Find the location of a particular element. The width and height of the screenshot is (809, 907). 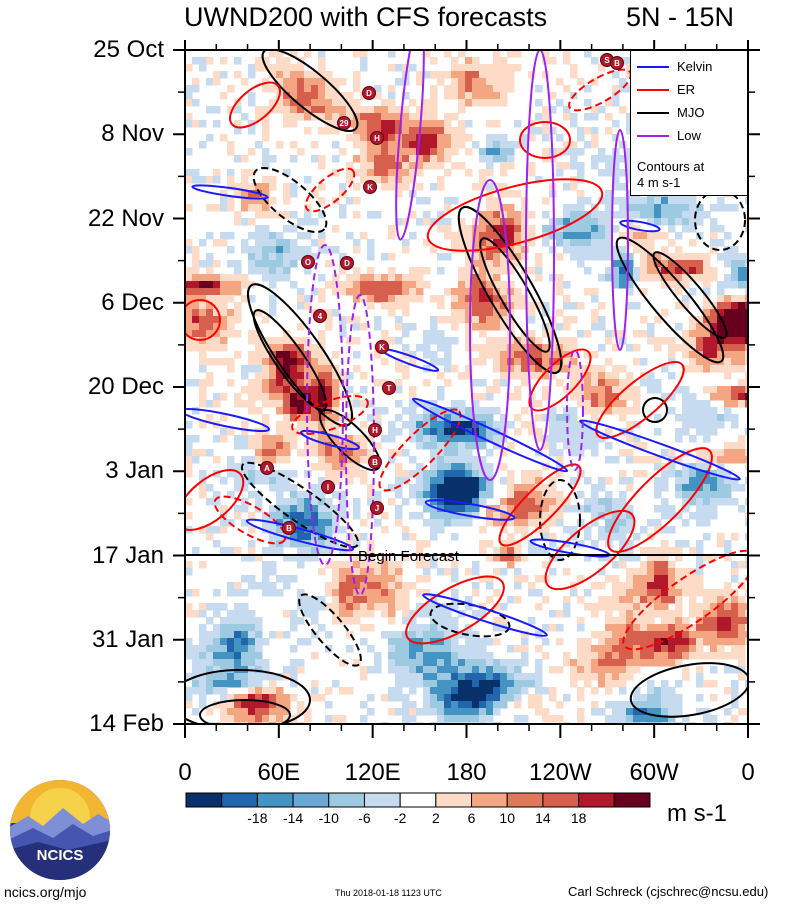

y-tick-label: 20 Dec is located at coordinates (125, 386).